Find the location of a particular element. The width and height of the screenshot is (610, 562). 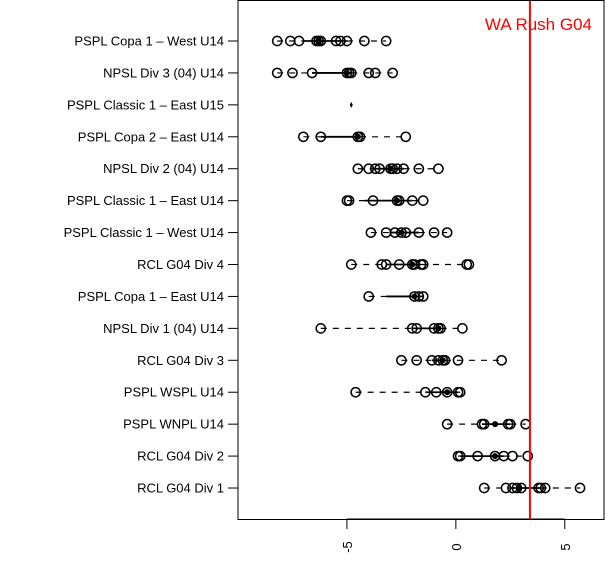

x-tick-label: 0 is located at coordinates (456, 546).